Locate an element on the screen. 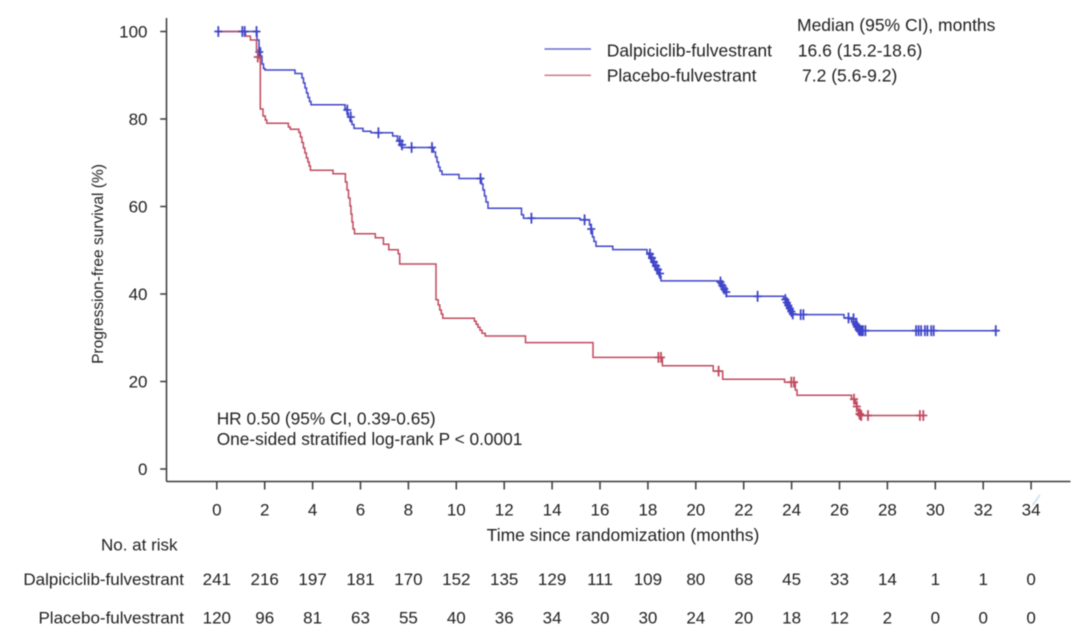 Image resolution: width=1080 pixels, height=637 pixels. svg-text: 109 is located at coordinates (648, 579).